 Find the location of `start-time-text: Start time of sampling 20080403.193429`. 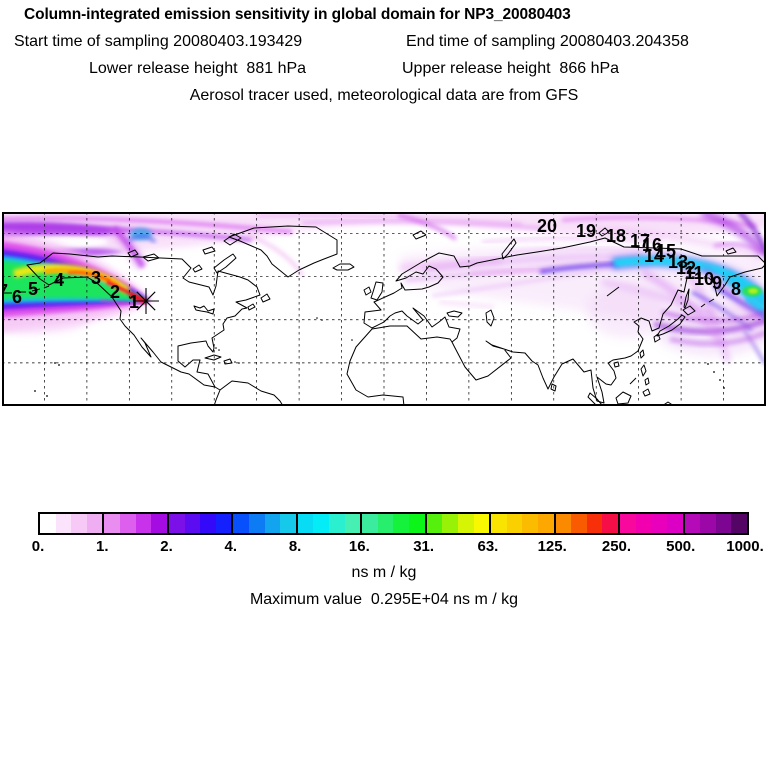

start-time-text: Start time of sampling 20080403.193429 is located at coordinates (158, 41).